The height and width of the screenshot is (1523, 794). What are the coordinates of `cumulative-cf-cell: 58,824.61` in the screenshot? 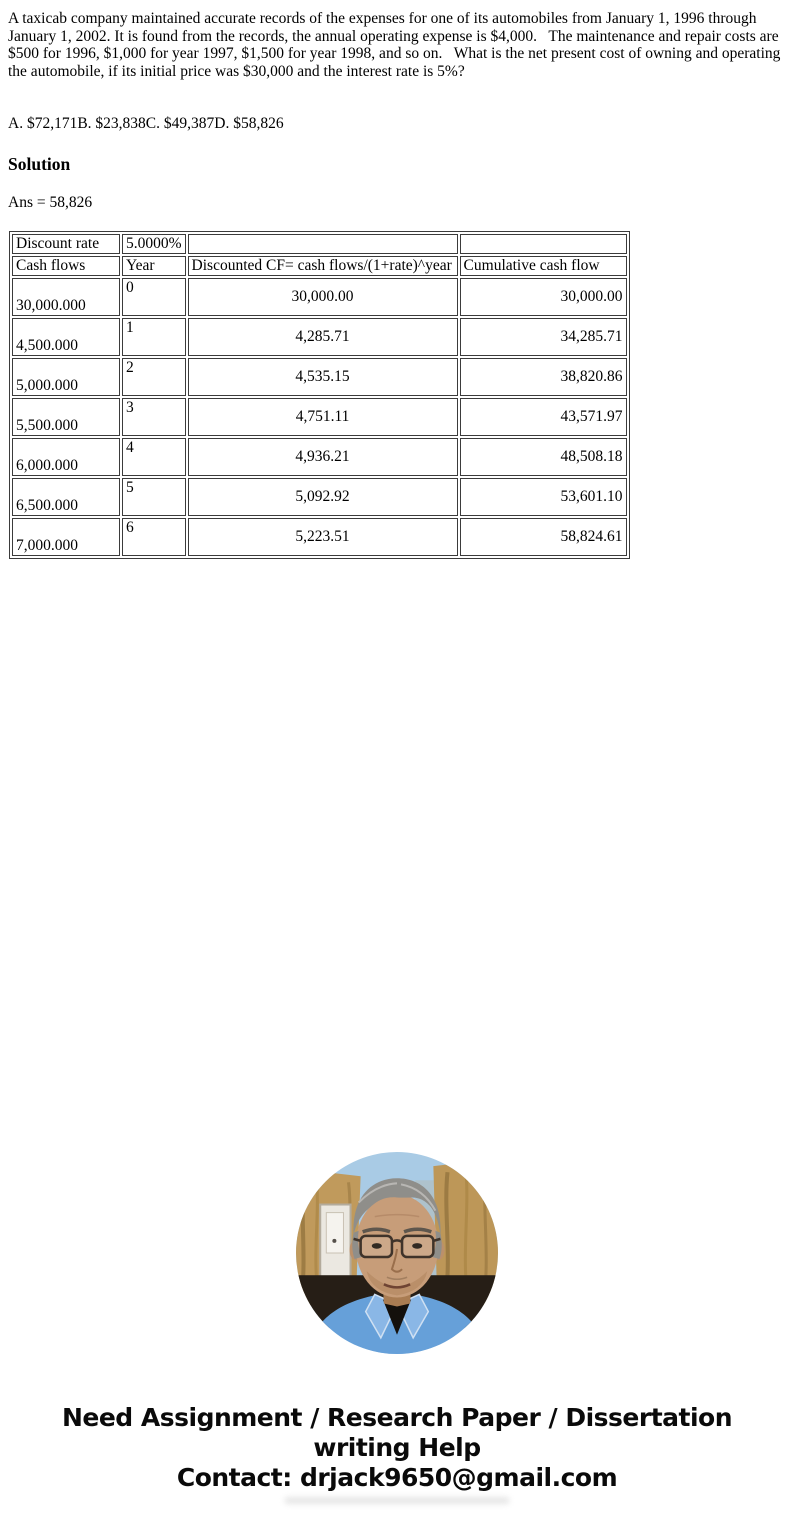 It's located at (543, 537).